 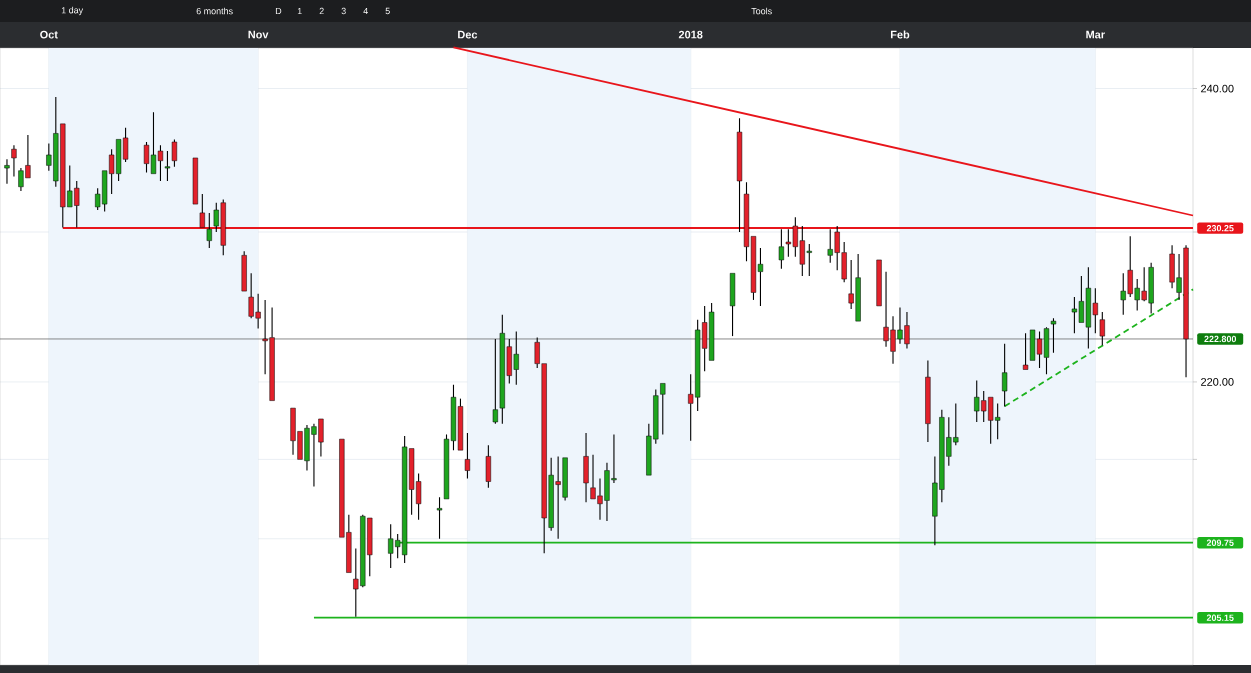 I want to click on series-label: 209.75, so click(x=1220, y=542).